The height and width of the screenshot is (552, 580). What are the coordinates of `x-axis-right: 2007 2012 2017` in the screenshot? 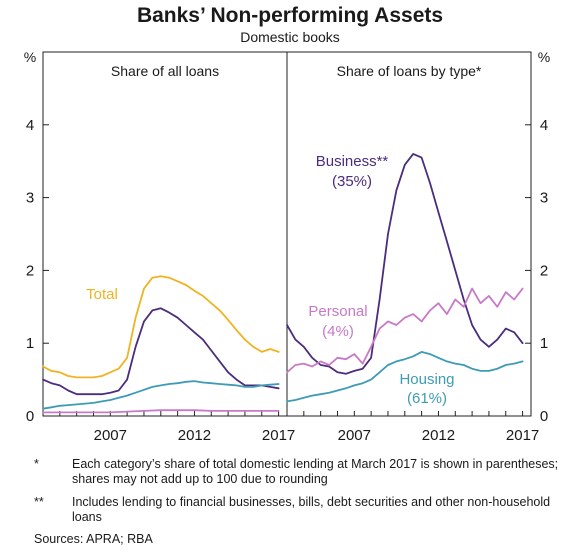 It's located at (412, 427).